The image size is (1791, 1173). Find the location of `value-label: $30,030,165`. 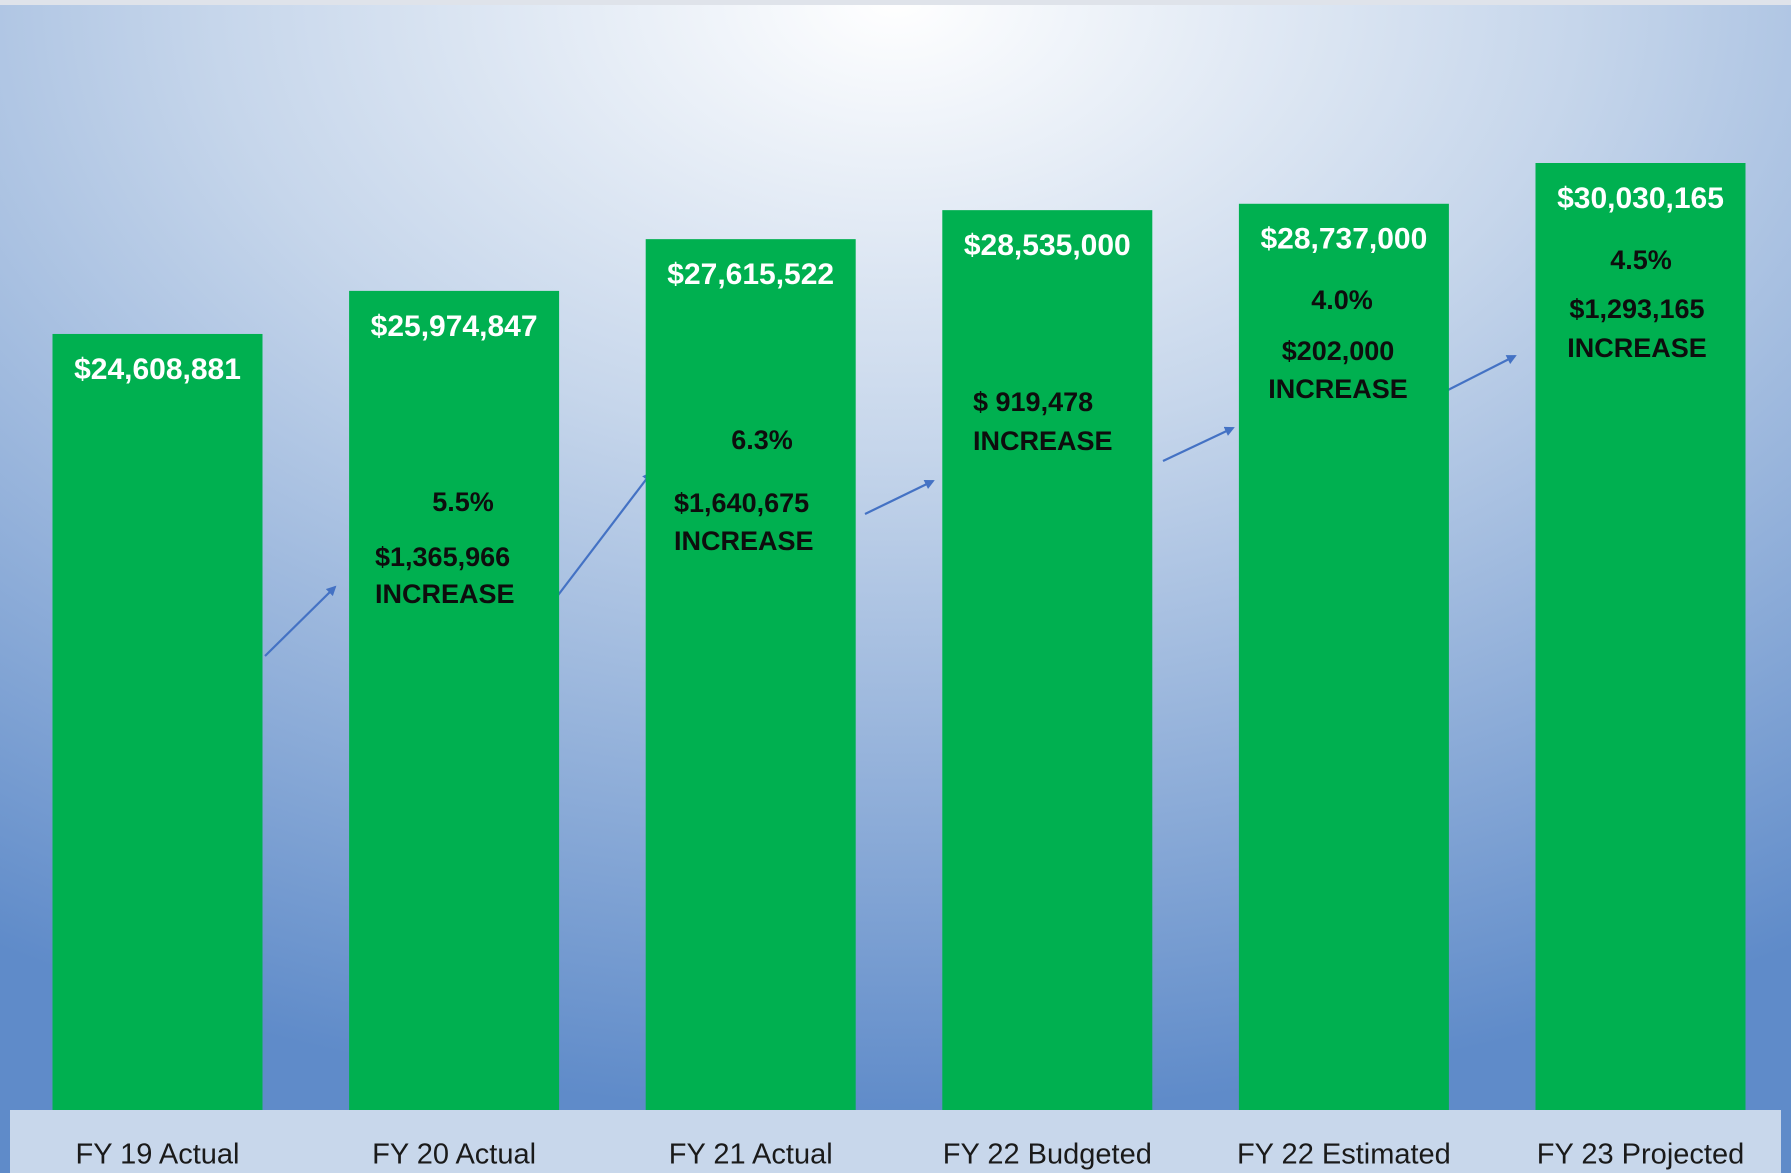

value-label: $30,030,165 is located at coordinates (1640, 198).